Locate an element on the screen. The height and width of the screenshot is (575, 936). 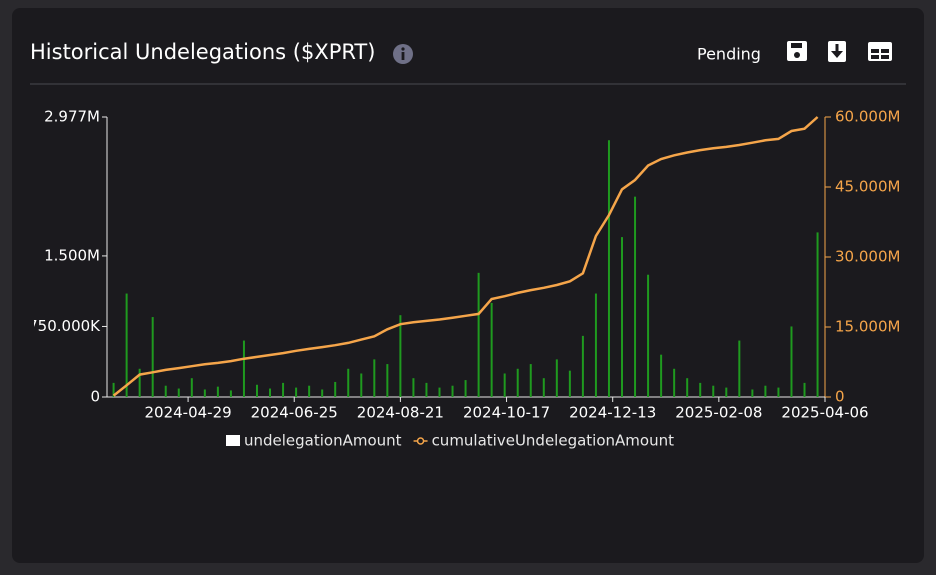
chart-title: Historical Undelegations ($XPRT) is located at coordinates (202, 52).